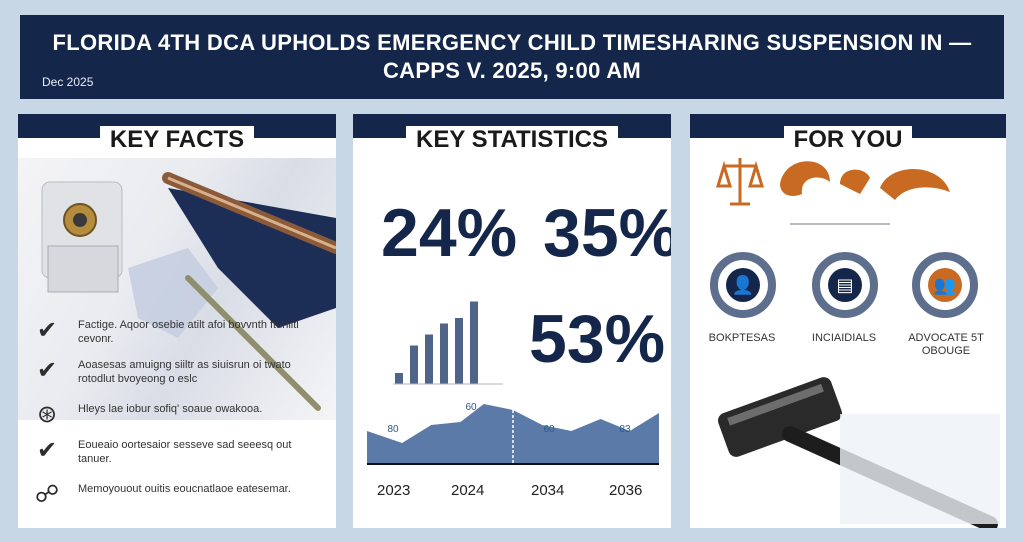  Describe the element at coordinates (68, 82) in the screenshot. I see `header-date: Dec 2025` at that location.